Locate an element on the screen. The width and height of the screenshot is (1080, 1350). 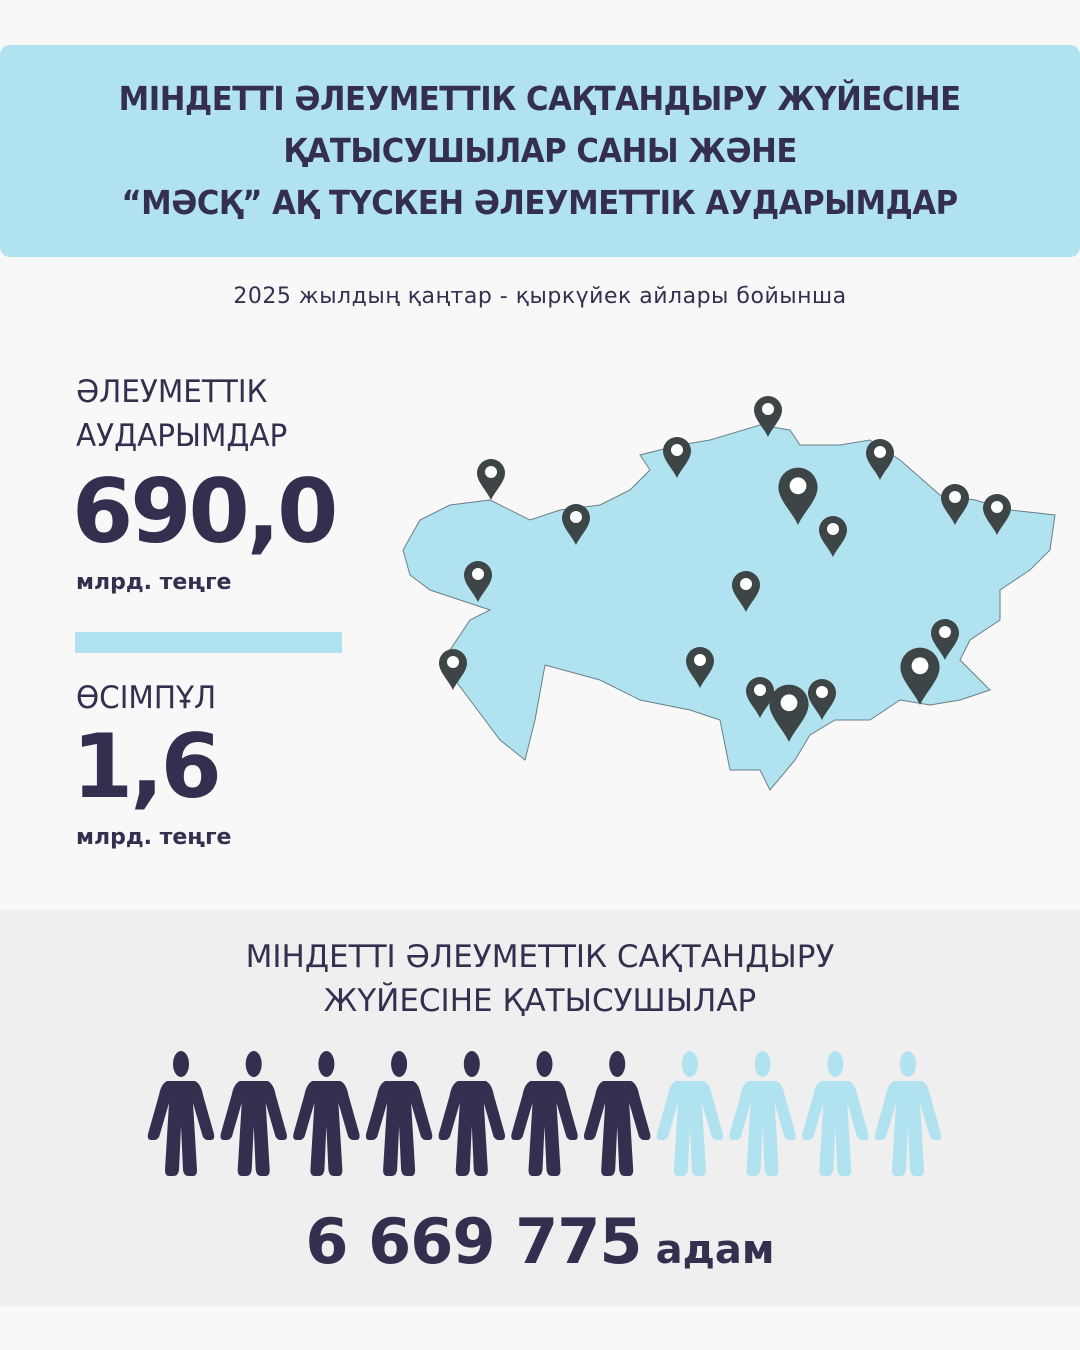
divider-bar is located at coordinates (208, 642).